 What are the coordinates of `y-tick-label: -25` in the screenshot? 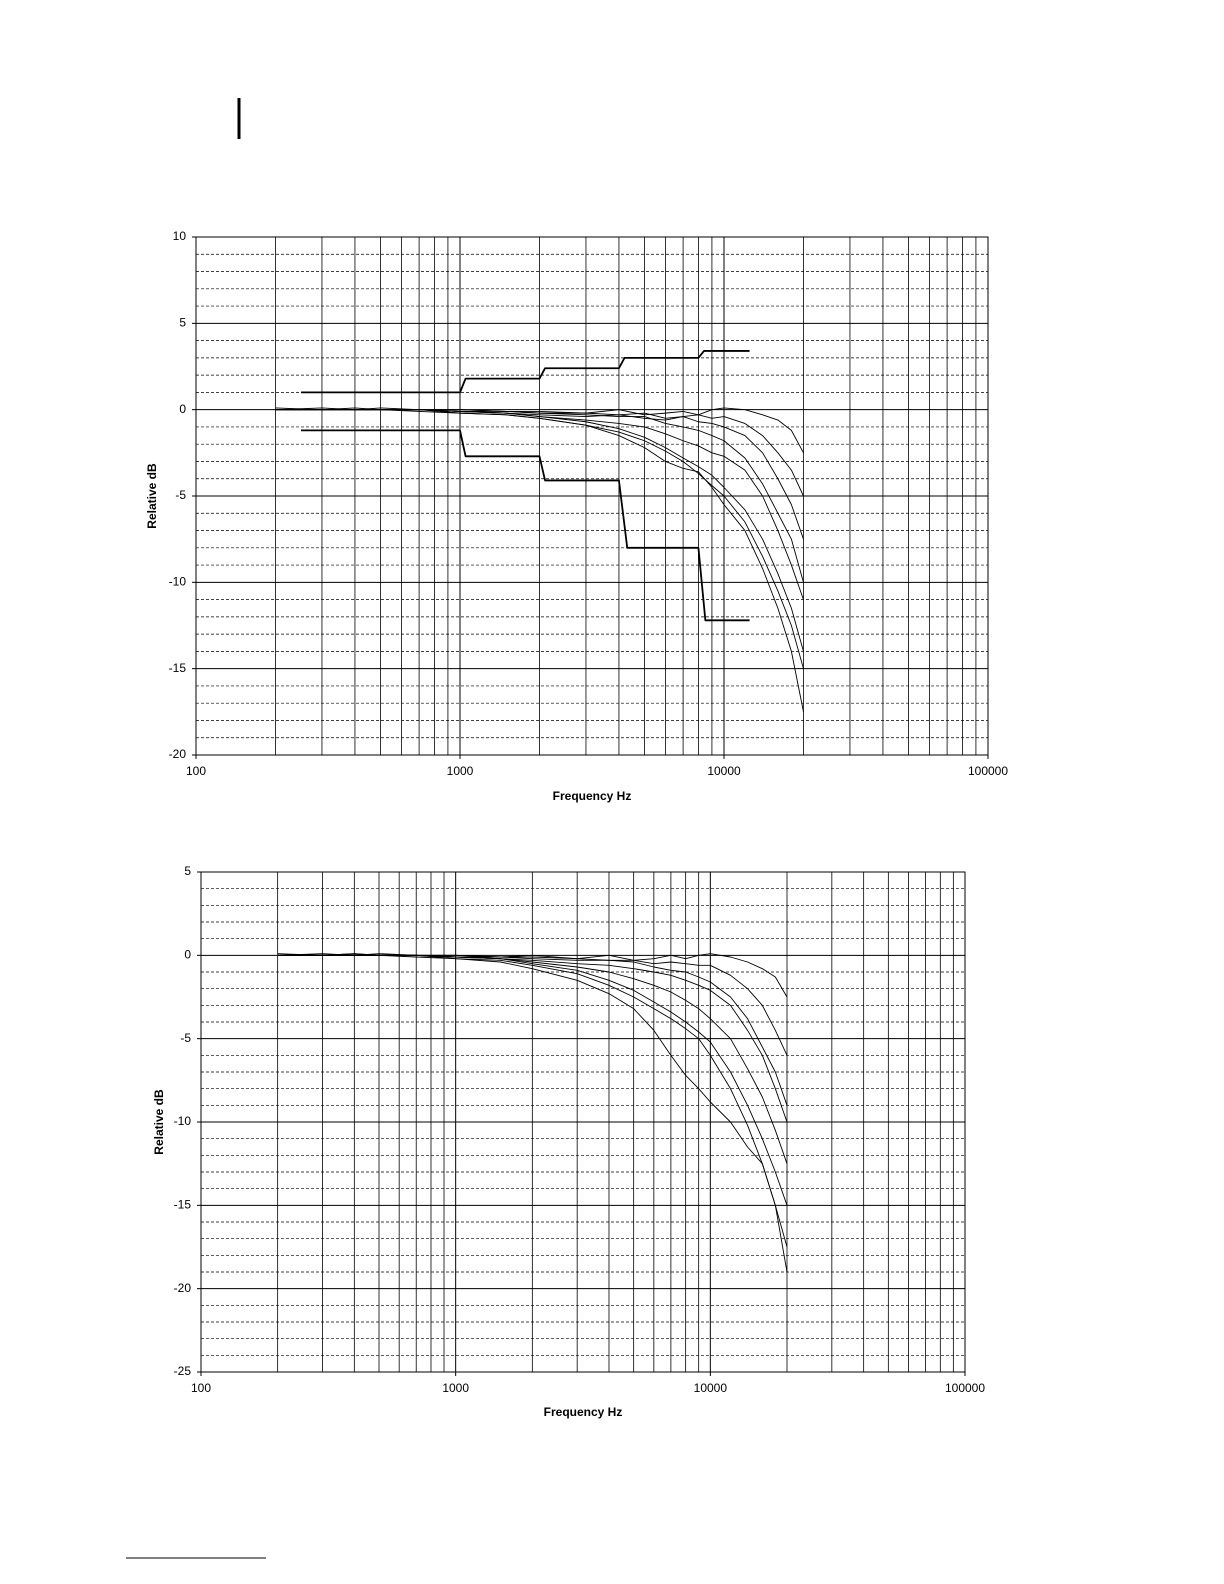 It's located at (183, 1371).